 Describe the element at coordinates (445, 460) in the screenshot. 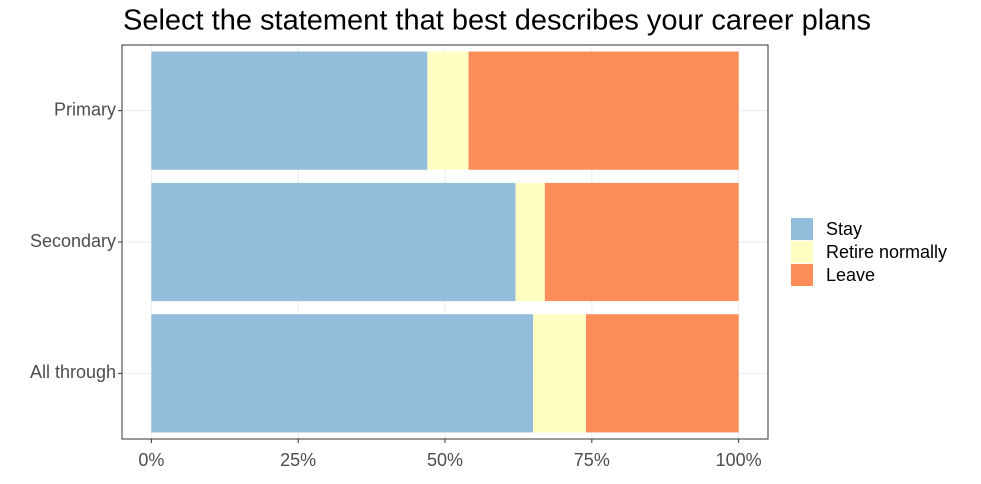

I see `x-tick-label: 50%` at that location.